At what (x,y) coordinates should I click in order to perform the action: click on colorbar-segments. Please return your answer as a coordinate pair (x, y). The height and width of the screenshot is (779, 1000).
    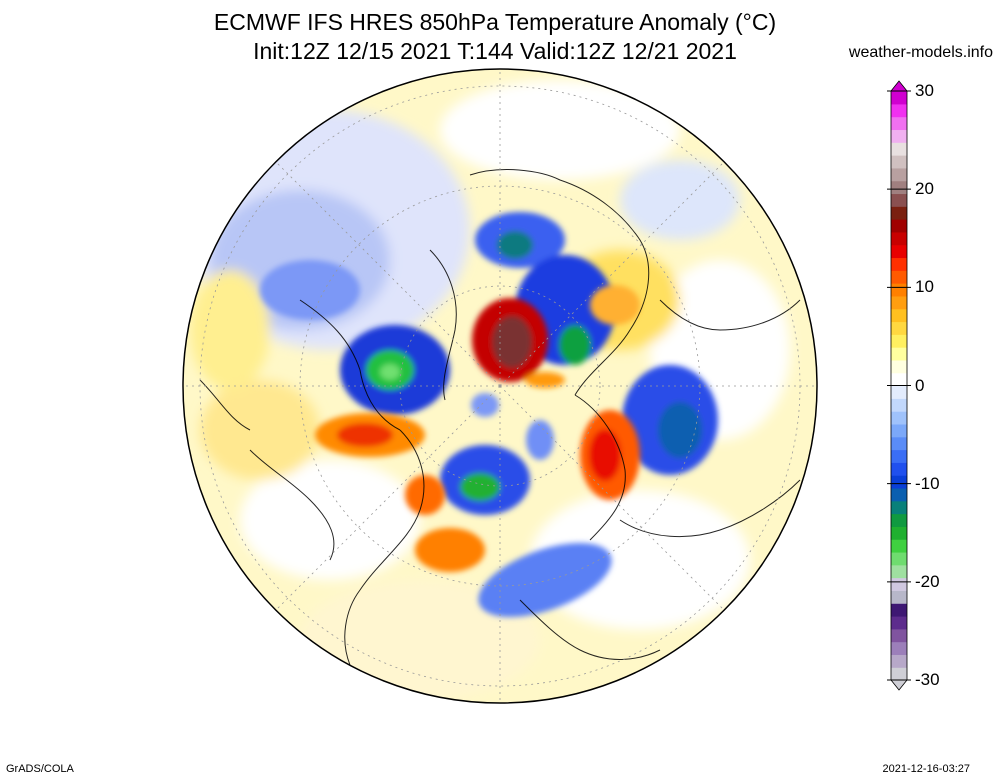
    Looking at the image, I should click on (899, 386).